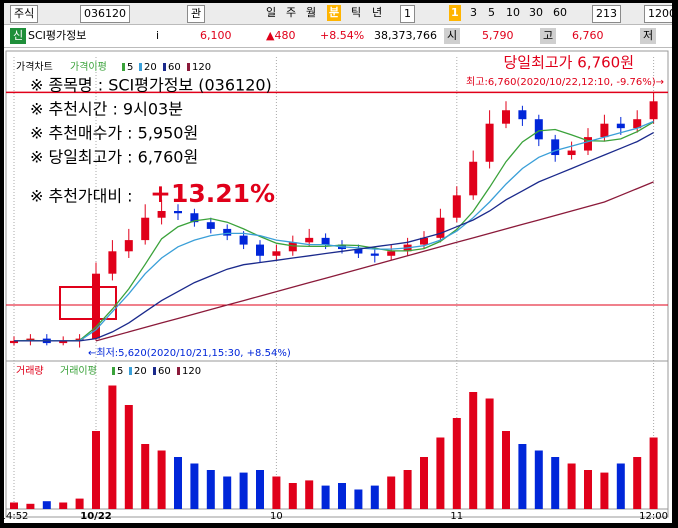  What do you see at coordinates (196, 14) in the screenshot?
I see `toolbar-item: 관` at bounding box center [196, 14].